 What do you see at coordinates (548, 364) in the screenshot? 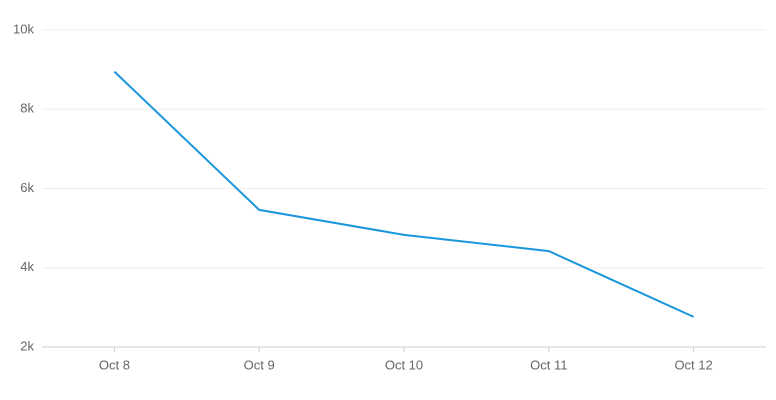
I see `x-tick-label: Oct 11` at bounding box center [548, 364].